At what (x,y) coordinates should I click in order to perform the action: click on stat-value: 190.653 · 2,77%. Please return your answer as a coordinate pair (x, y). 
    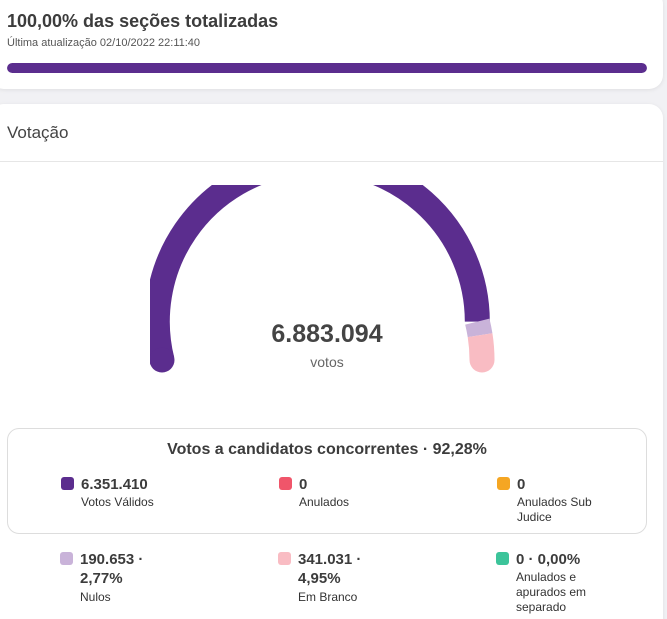
    Looking at the image, I should click on (112, 569).